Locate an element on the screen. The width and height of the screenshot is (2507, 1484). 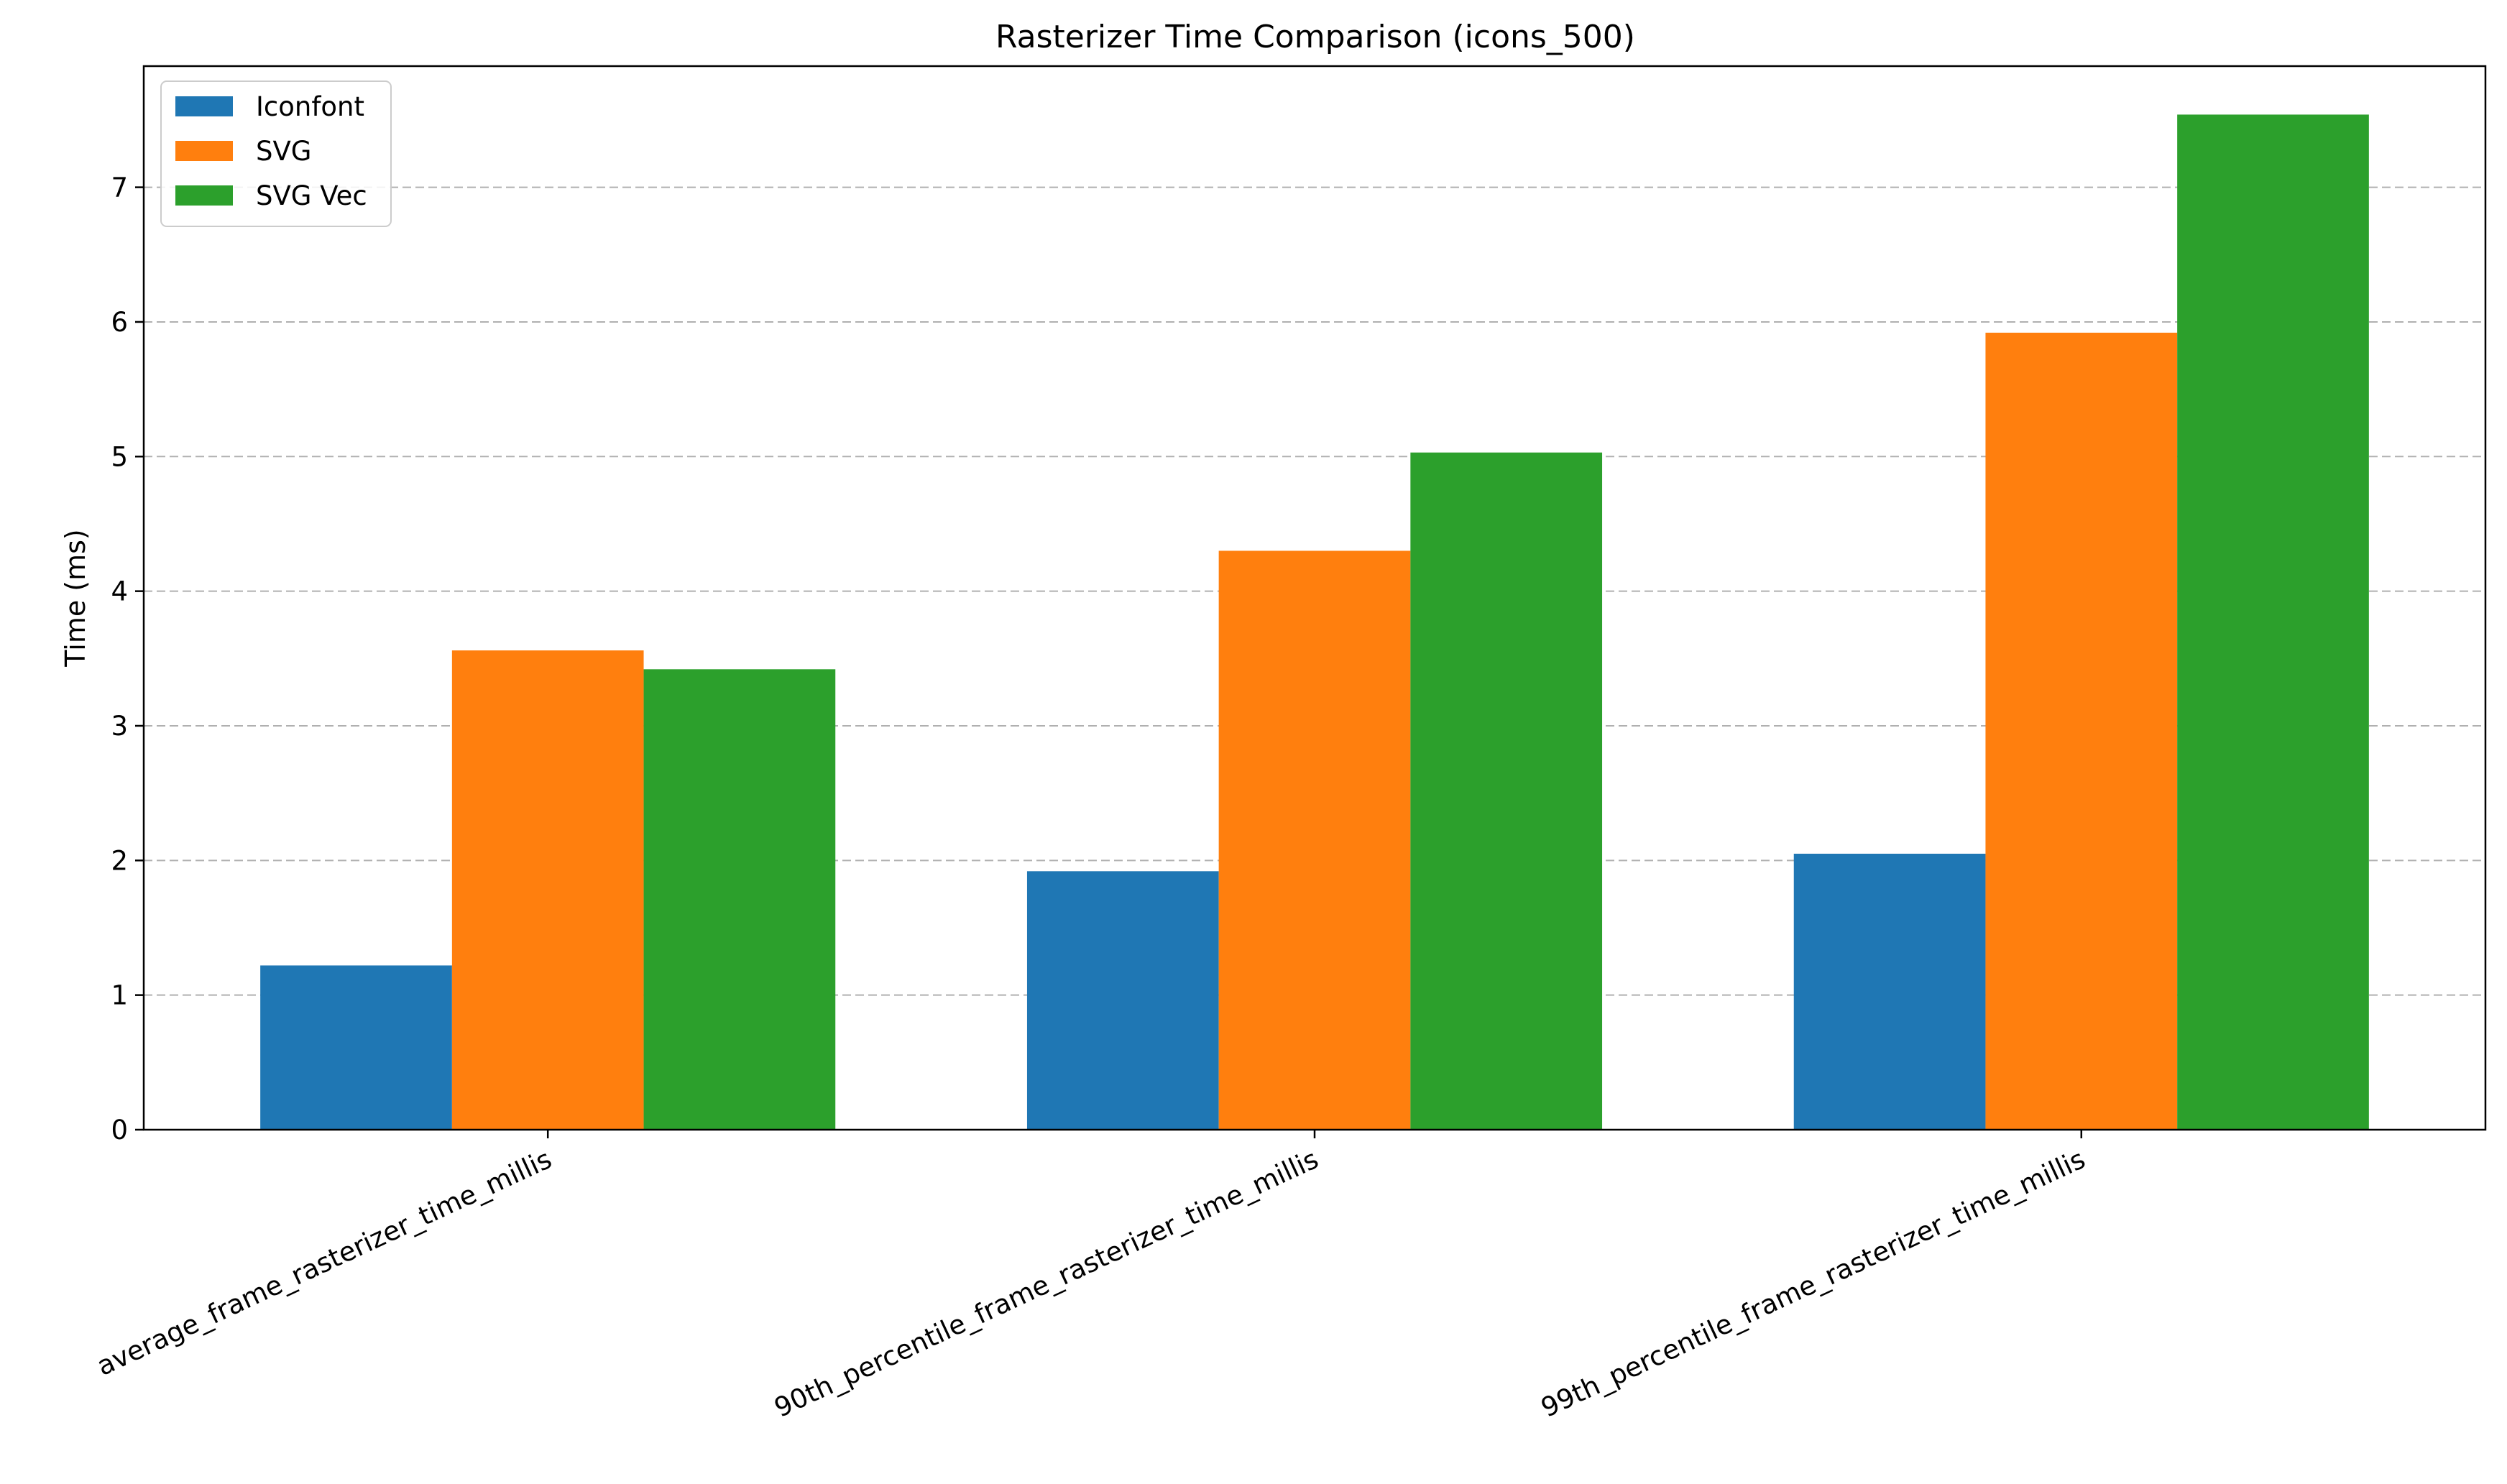
y-tick-label: 4 is located at coordinates (119, 591).